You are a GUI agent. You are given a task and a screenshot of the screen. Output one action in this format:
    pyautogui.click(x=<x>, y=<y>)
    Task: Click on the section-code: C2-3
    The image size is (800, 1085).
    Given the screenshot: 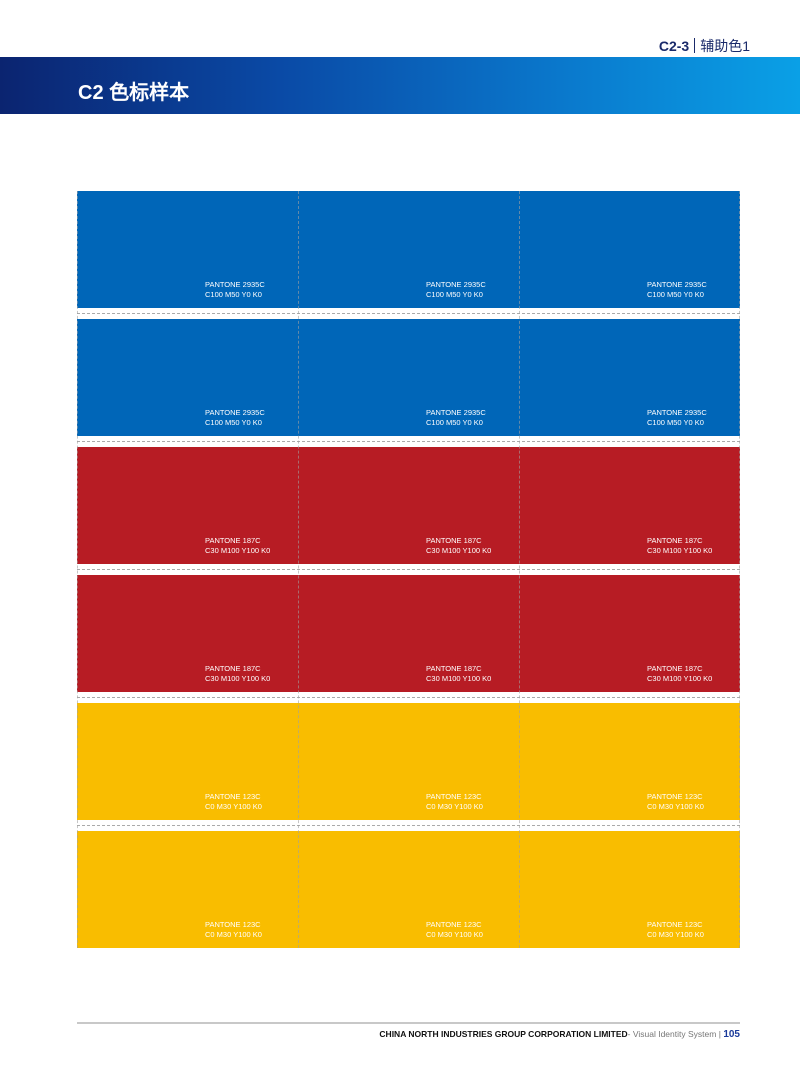 What is the action you would take?
    pyautogui.click(x=674, y=46)
    